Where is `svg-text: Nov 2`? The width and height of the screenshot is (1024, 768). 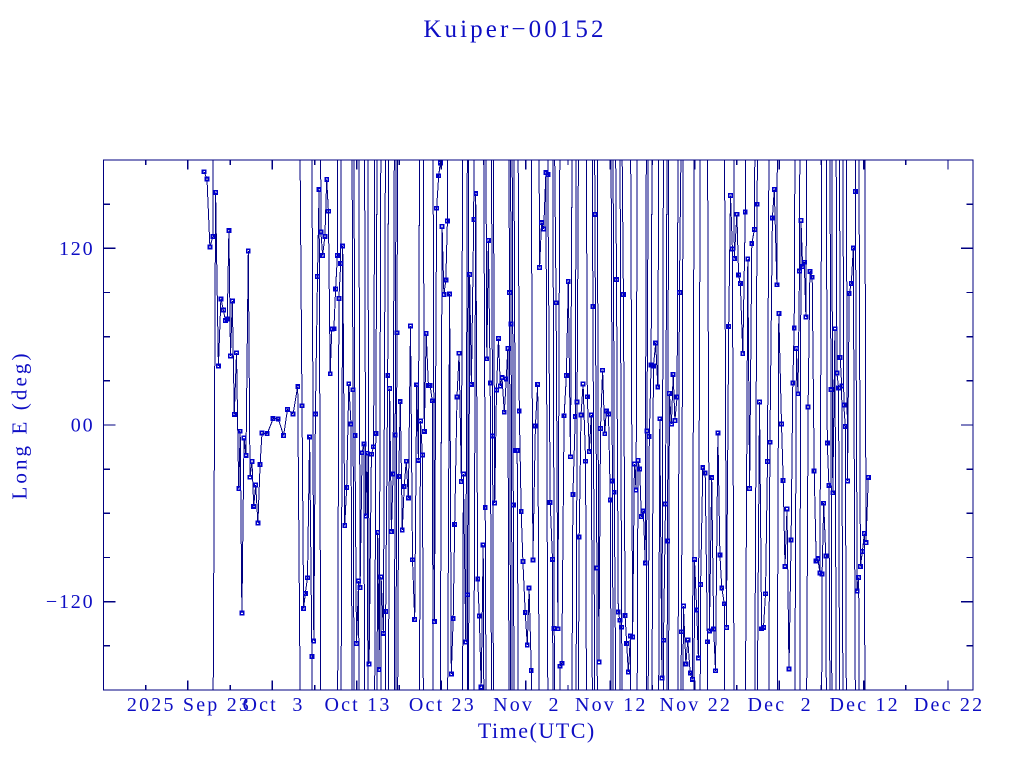
svg-text: Nov 2 is located at coordinates (527, 705).